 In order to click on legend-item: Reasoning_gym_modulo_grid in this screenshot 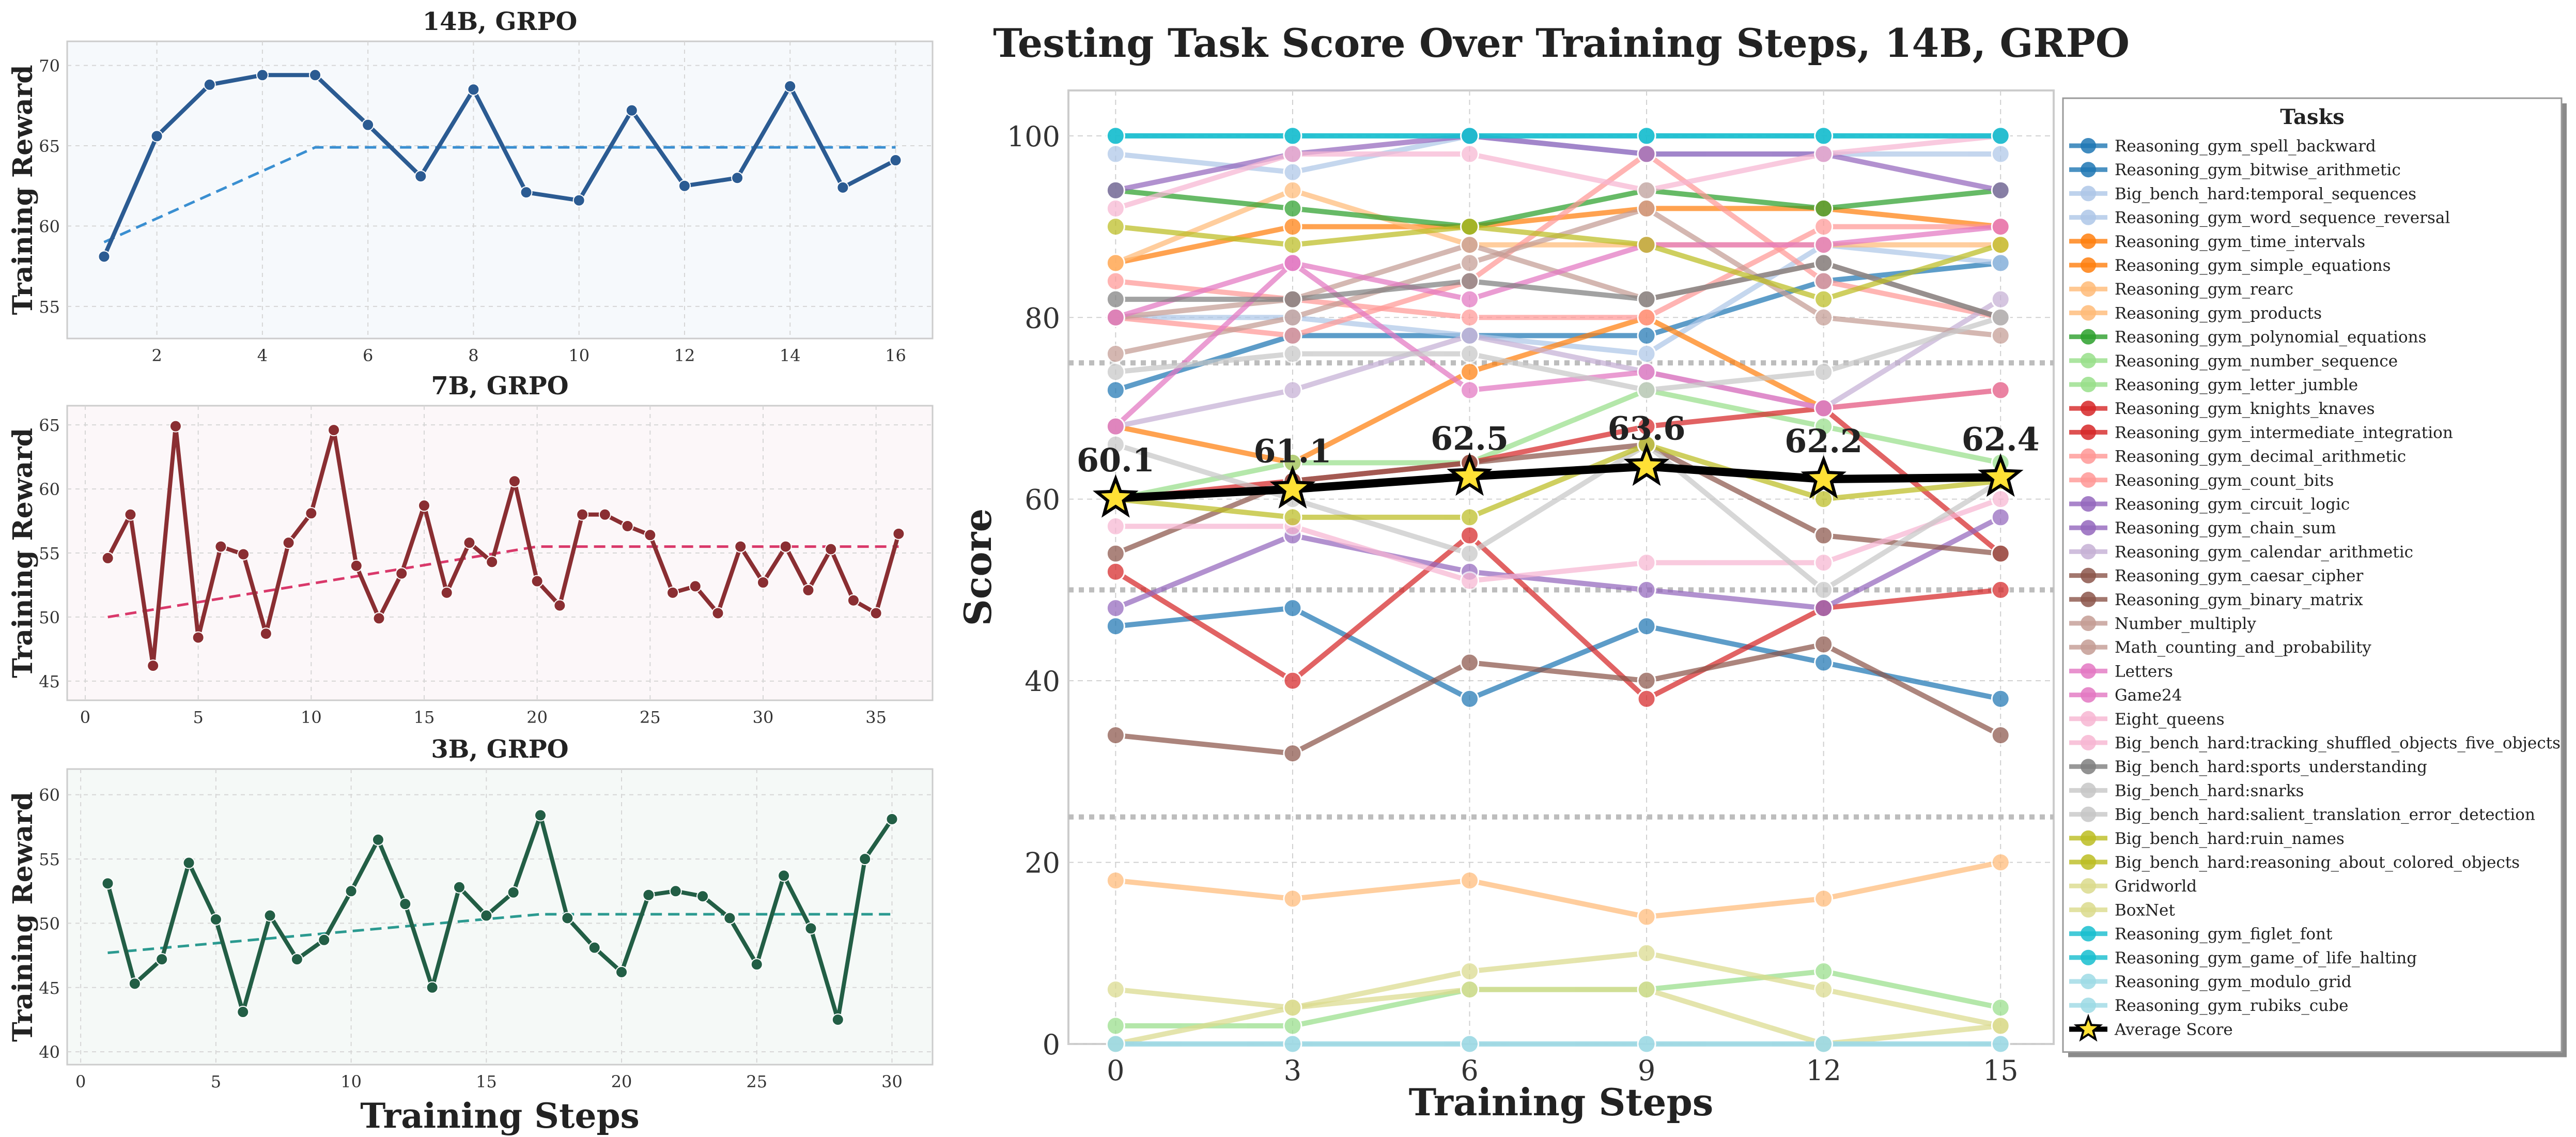, I will do `click(2210, 982)`.